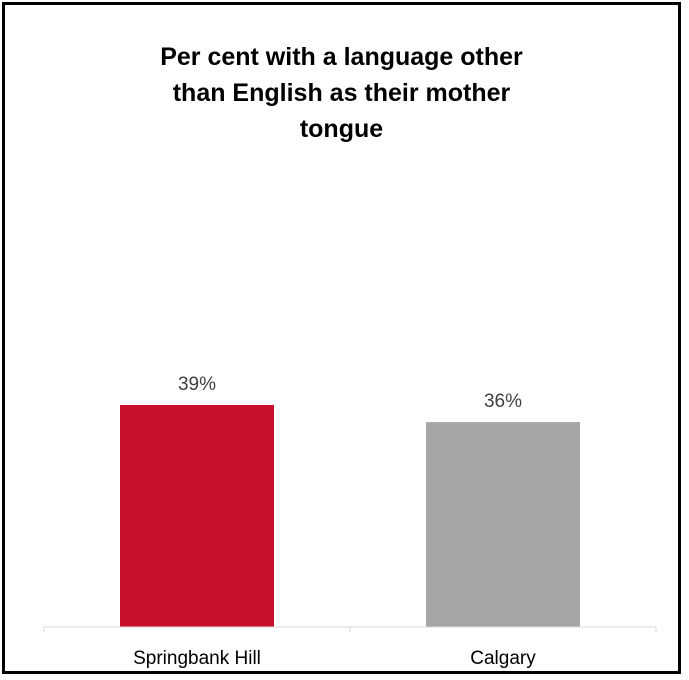 The height and width of the screenshot is (680, 689). I want to click on chart-title-line-3: tongue, so click(341, 129).